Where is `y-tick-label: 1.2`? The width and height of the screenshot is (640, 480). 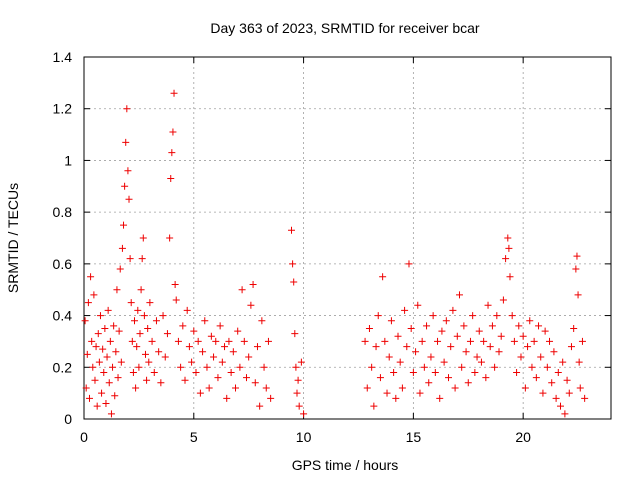
y-tick-label: 1.2 is located at coordinates (63, 109).